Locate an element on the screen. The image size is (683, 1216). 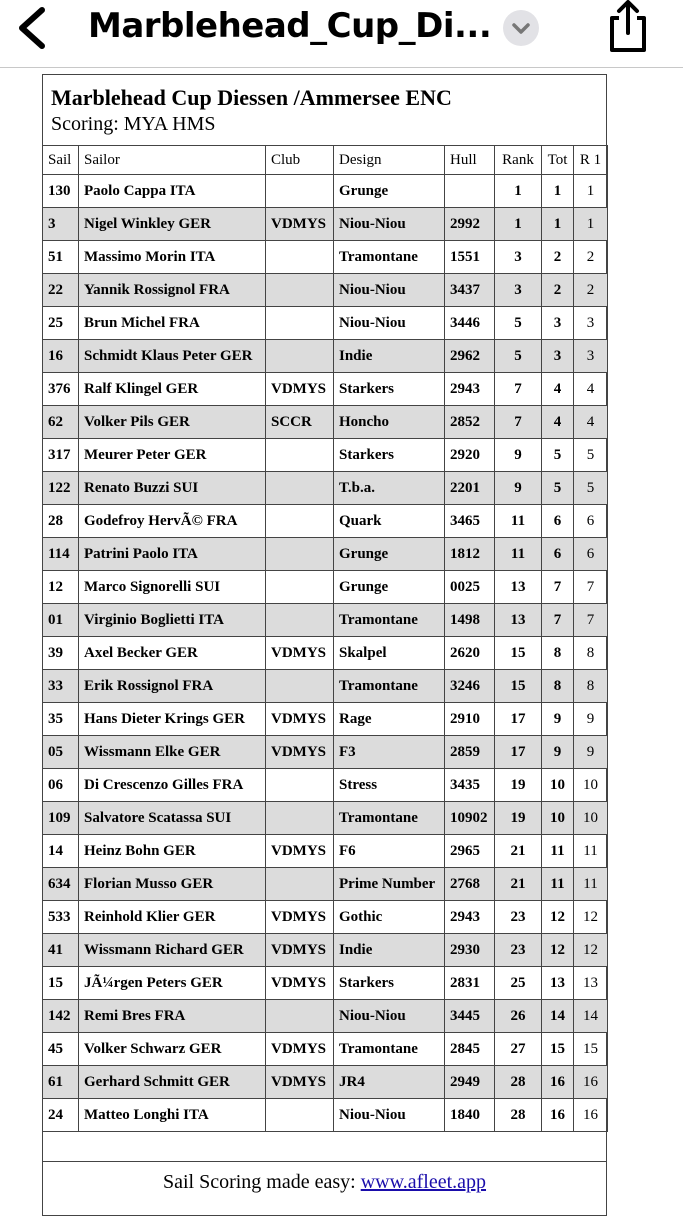
table-cell: Volker Pils GER is located at coordinates (172, 422).